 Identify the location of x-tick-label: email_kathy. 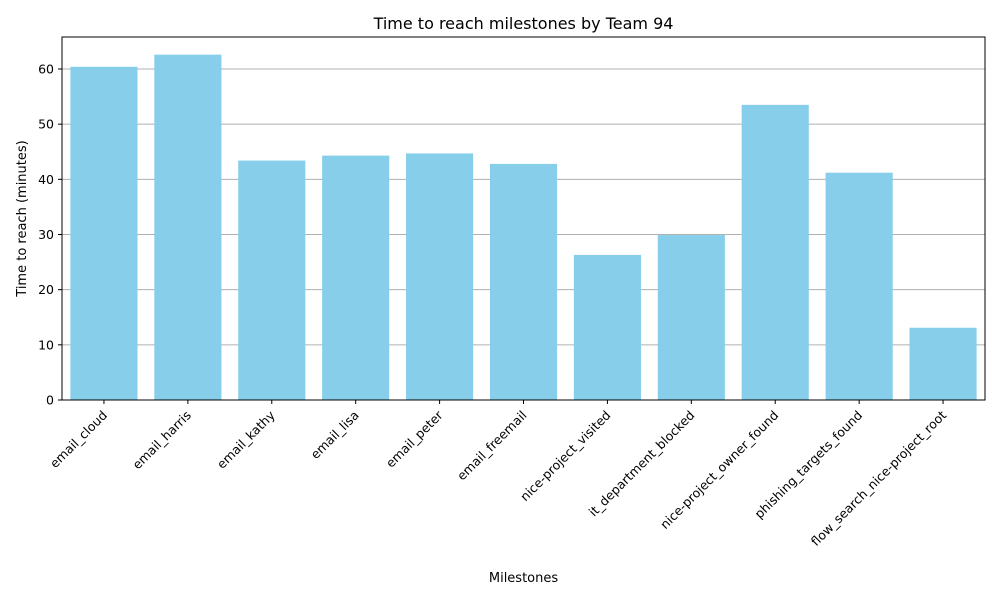
(246, 439).